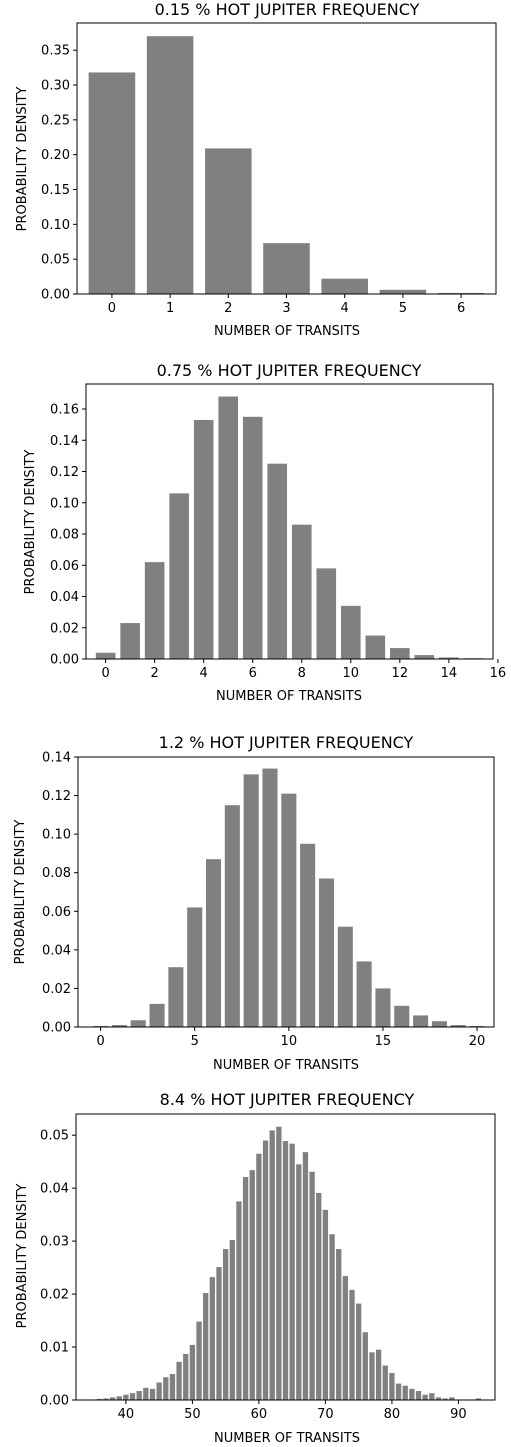  Describe the element at coordinates (58, 1269) in the screenshot. I see `y-ticks: 0.00 0.01 0.02 0.03 0.04 0.05` at that location.